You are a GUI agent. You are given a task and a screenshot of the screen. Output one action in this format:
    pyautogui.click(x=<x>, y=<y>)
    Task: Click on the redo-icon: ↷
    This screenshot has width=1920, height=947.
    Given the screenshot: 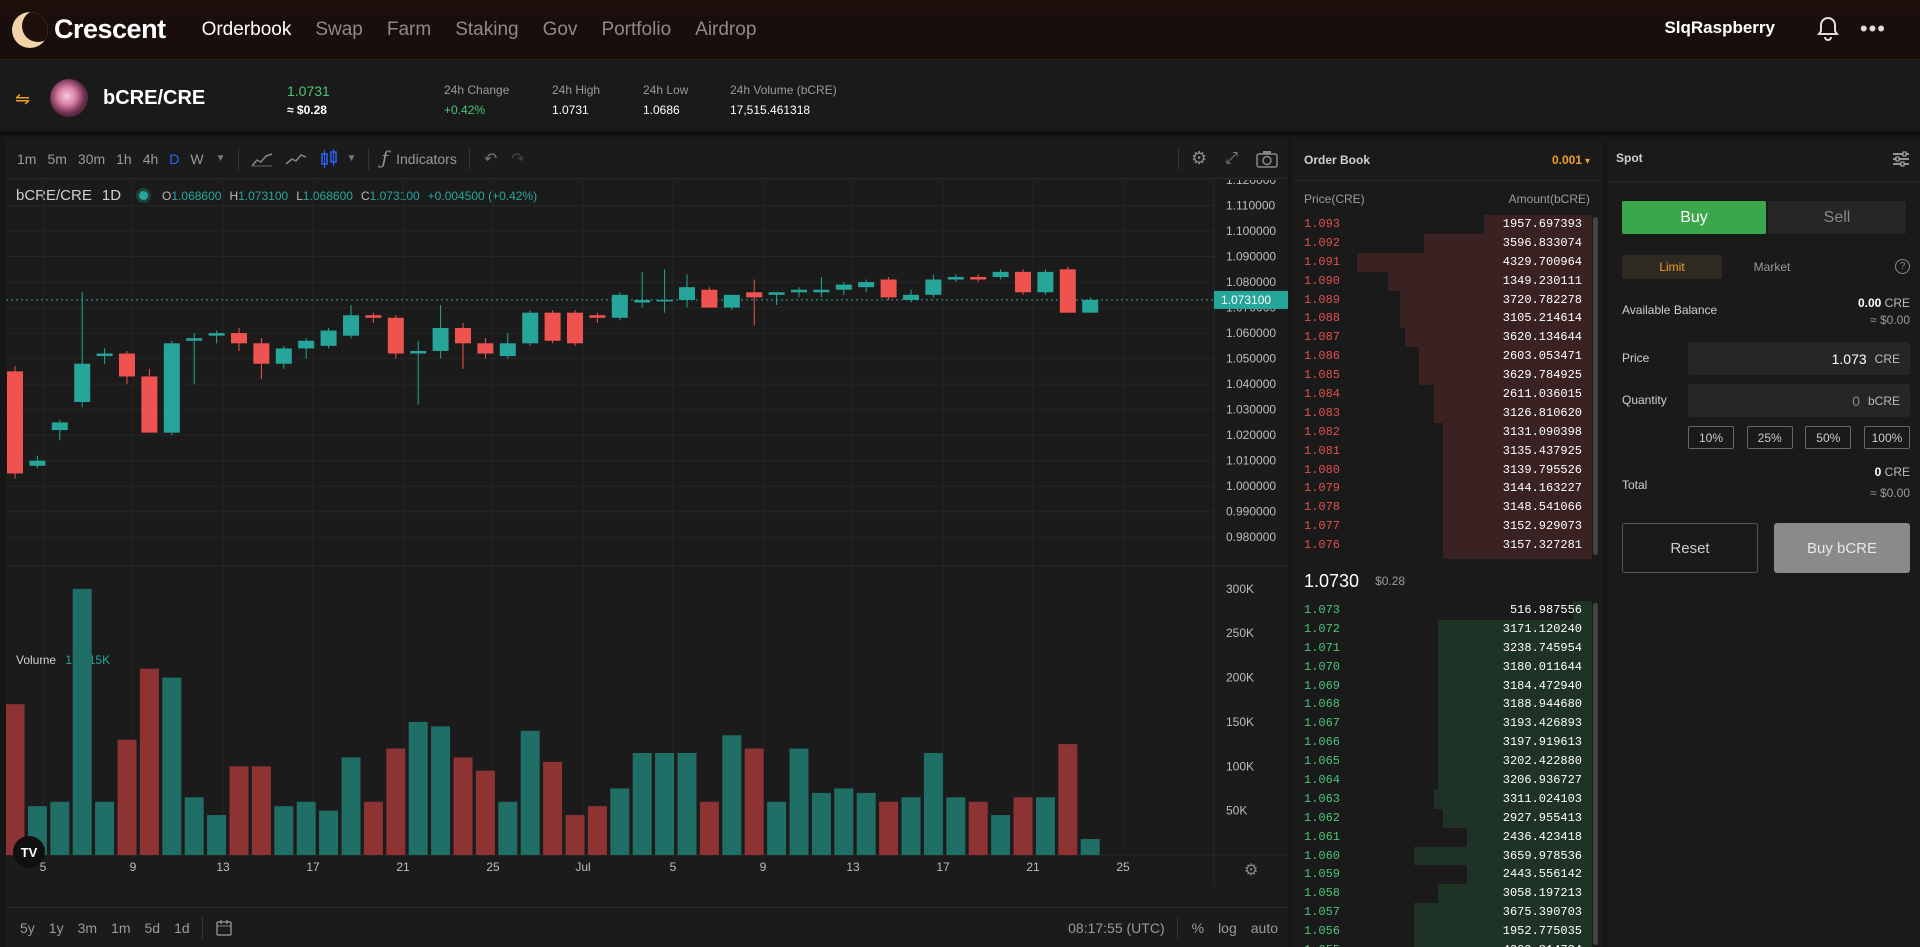 What is the action you would take?
    pyautogui.click(x=518, y=159)
    